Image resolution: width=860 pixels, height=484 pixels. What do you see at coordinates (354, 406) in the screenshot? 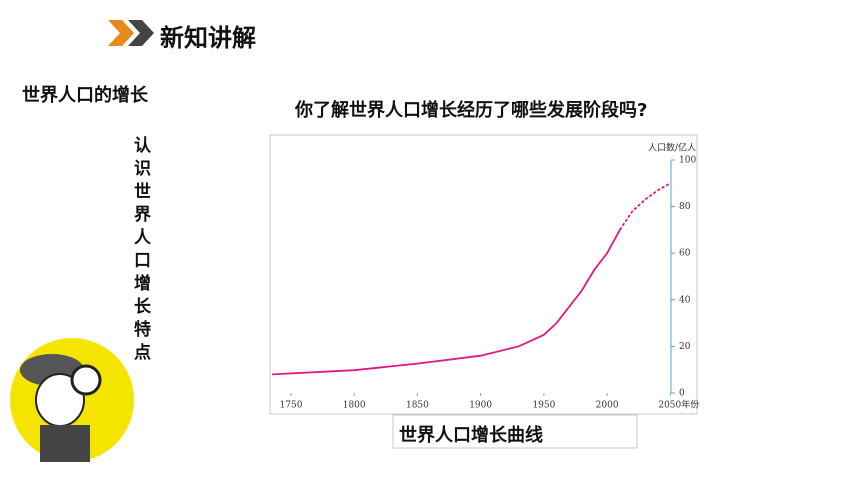
I see `x-tick-label: 1800` at bounding box center [354, 406].